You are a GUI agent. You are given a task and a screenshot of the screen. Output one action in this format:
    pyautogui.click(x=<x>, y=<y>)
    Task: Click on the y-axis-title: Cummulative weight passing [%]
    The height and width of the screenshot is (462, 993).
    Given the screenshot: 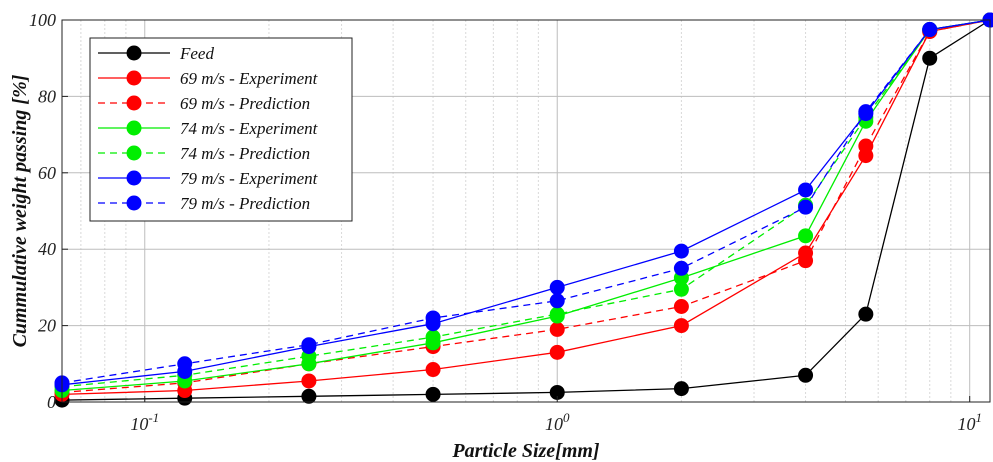 What is the action you would take?
    pyautogui.click(x=20, y=210)
    